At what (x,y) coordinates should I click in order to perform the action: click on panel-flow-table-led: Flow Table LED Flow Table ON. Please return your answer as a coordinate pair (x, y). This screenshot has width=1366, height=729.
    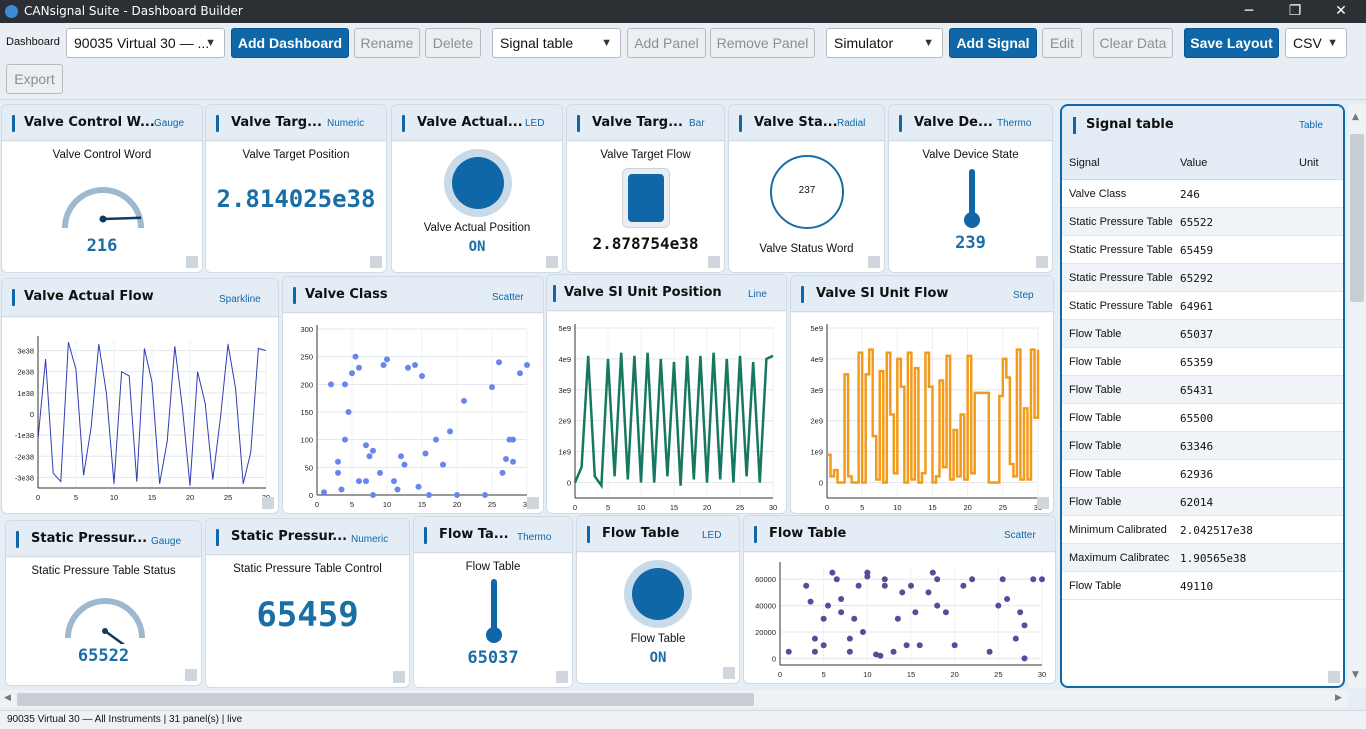
    Looking at the image, I should click on (658, 599).